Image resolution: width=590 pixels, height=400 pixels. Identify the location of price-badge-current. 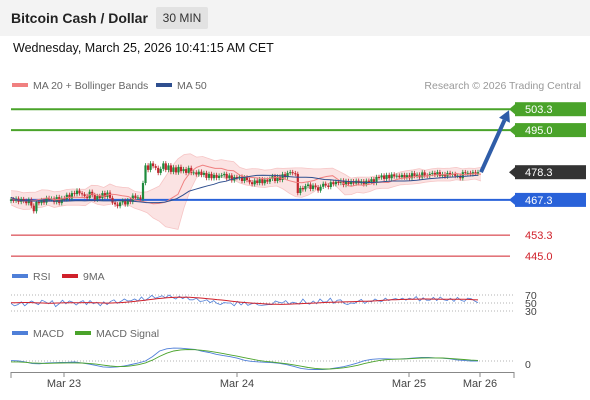
(550, 172).